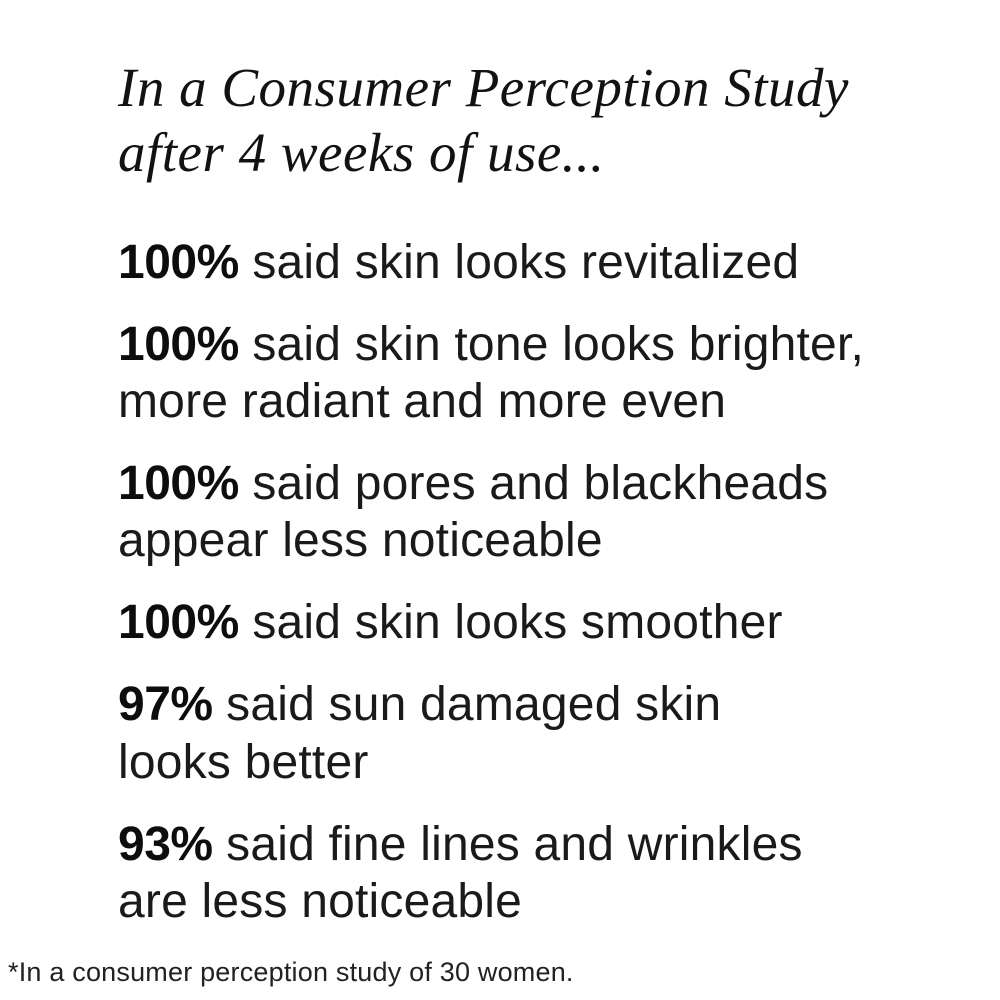 The height and width of the screenshot is (1000, 1000). Describe the element at coordinates (526, 262) in the screenshot. I see `stat-description: said skin looks revitalized` at that location.